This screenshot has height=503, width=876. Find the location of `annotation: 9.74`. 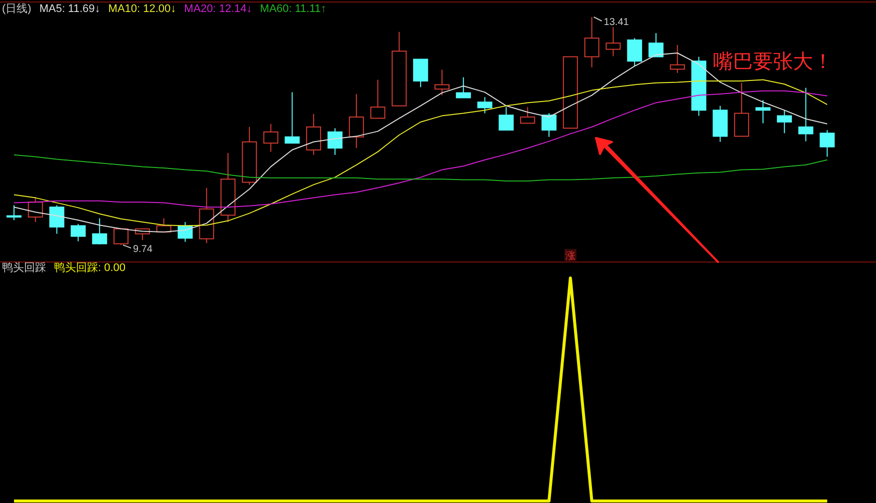

annotation: 9.74 is located at coordinates (143, 249).